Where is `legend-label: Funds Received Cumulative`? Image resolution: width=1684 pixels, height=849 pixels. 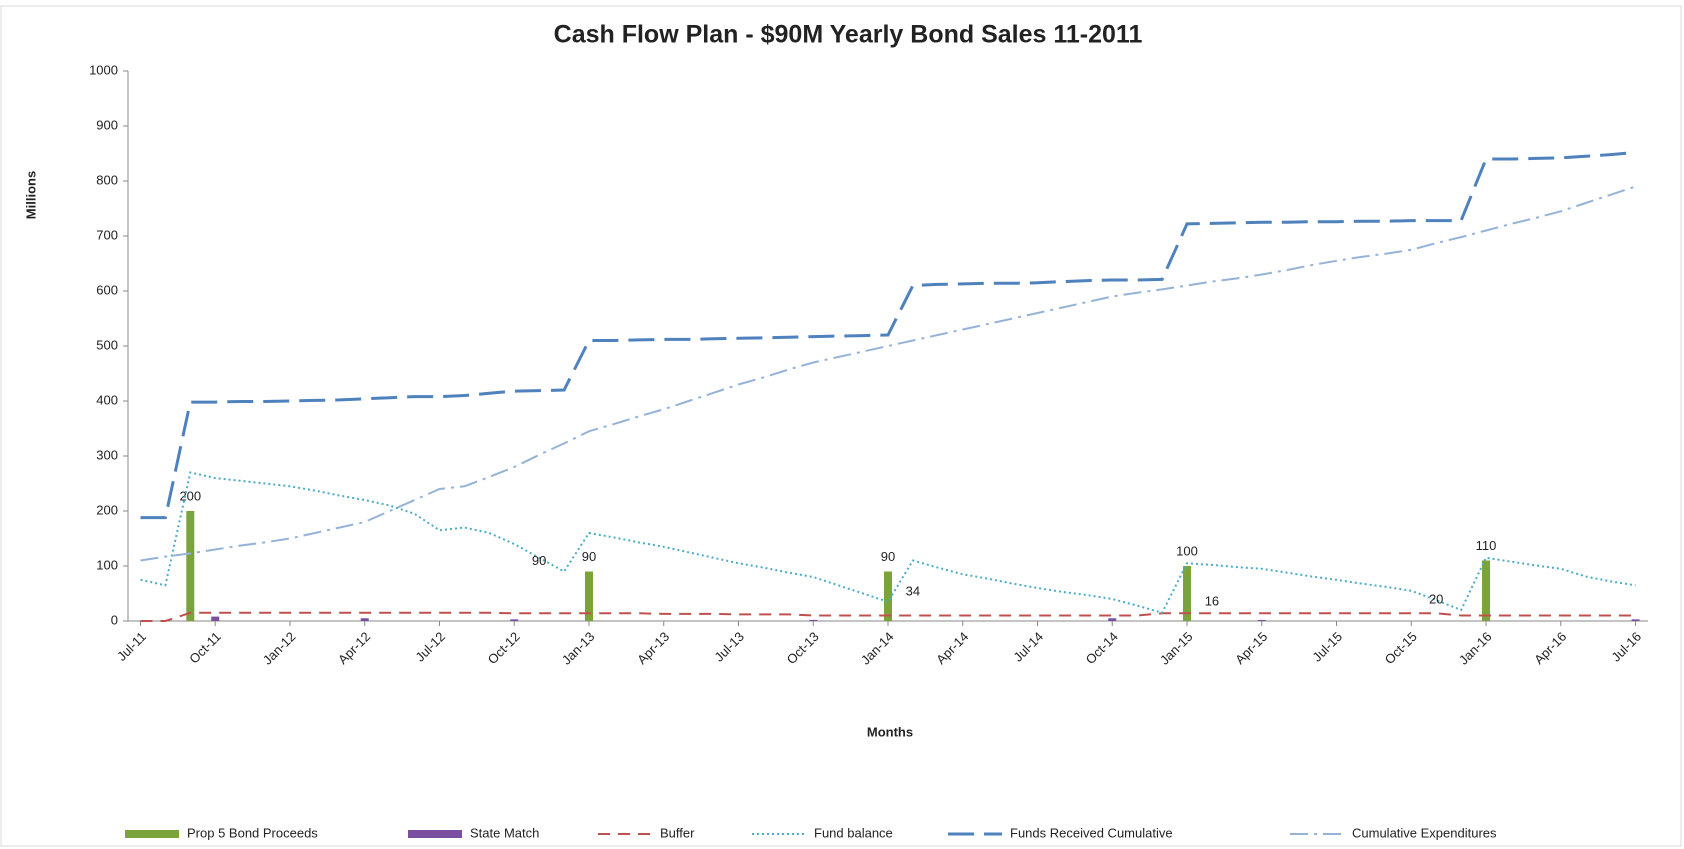 legend-label: Funds Received Cumulative is located at coordinates (1091, 832).